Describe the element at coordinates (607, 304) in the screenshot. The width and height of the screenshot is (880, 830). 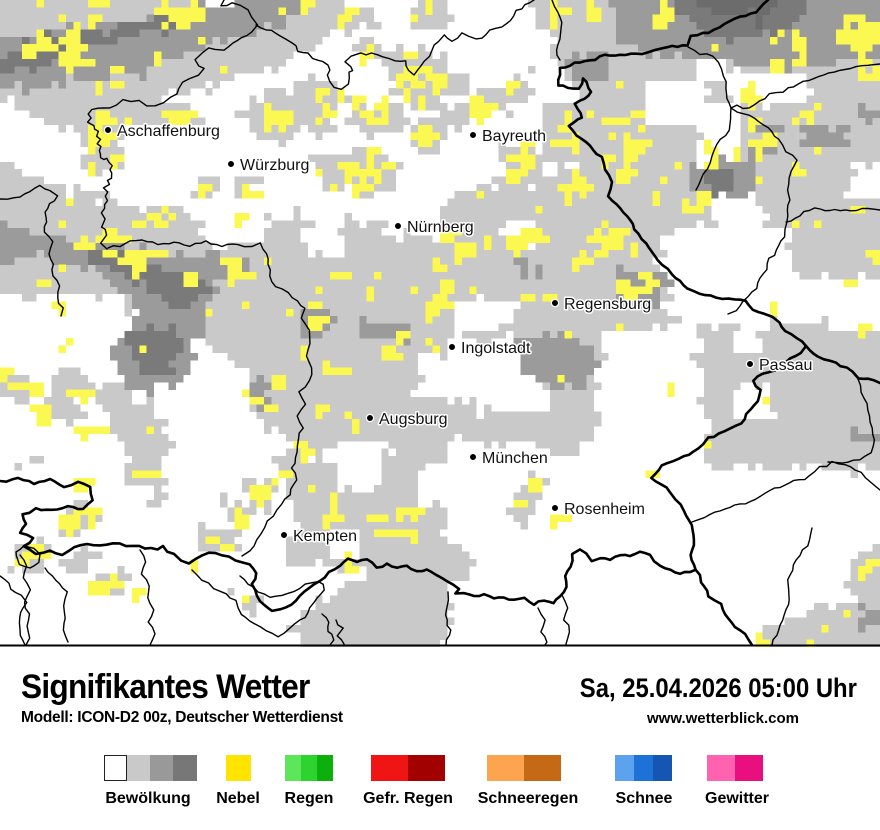
I see `svg-text: Regensburg` at that location.